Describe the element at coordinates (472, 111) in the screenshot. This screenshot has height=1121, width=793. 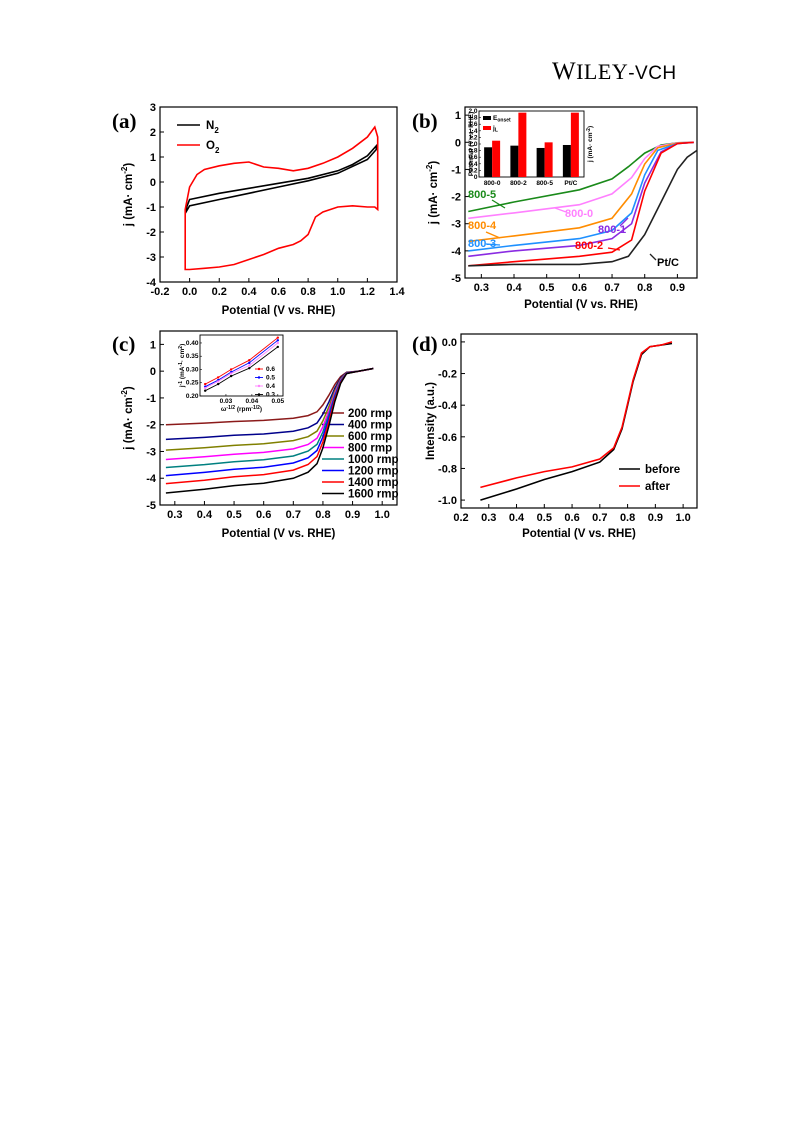
I see `inset-y-tick-label: 2.0` at that location.